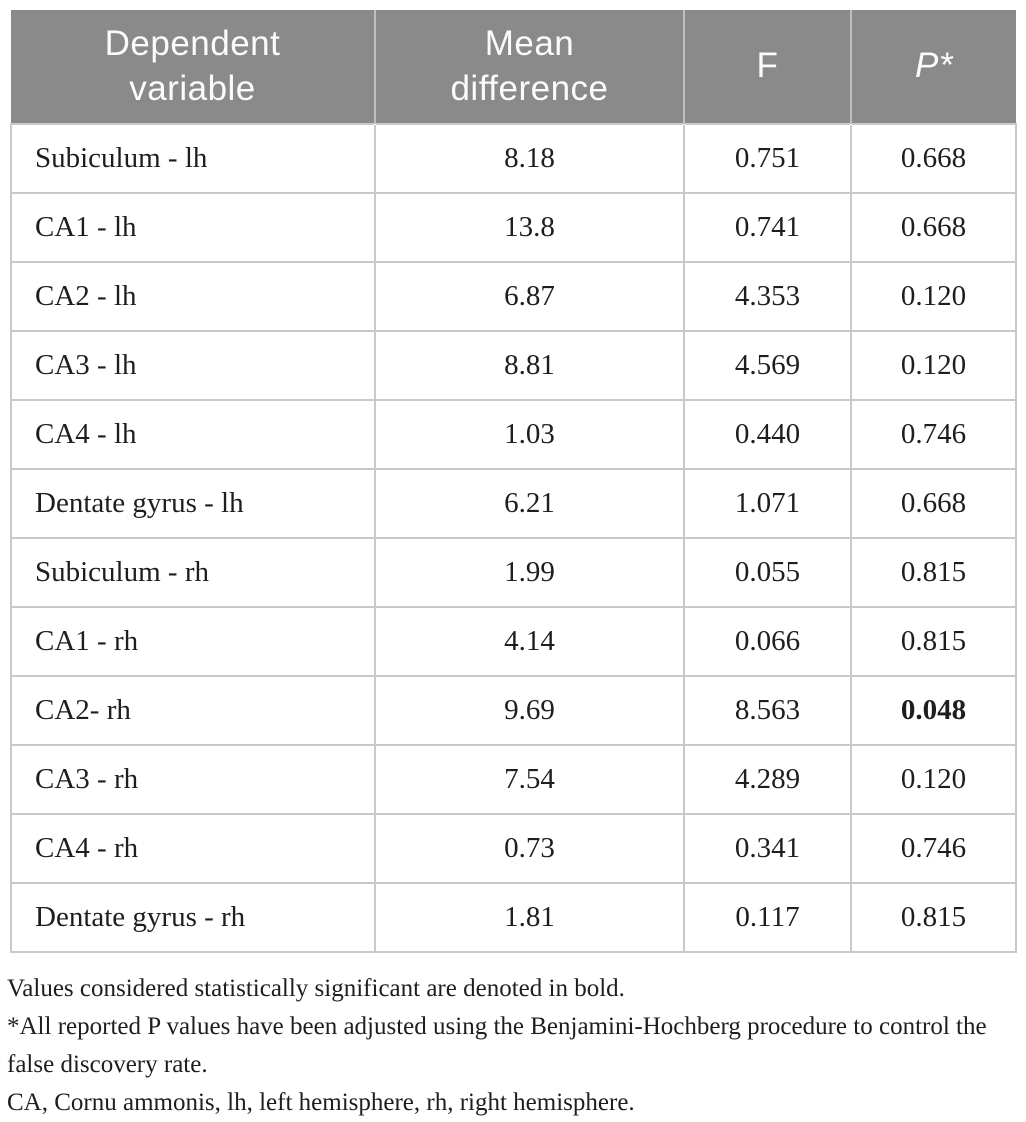 The height and width of the screenshot is (1122, 1026). Describe the element at coordinates (529, 917) in the screenshot. I see `cell-mean-difference: 1.81` at that location.